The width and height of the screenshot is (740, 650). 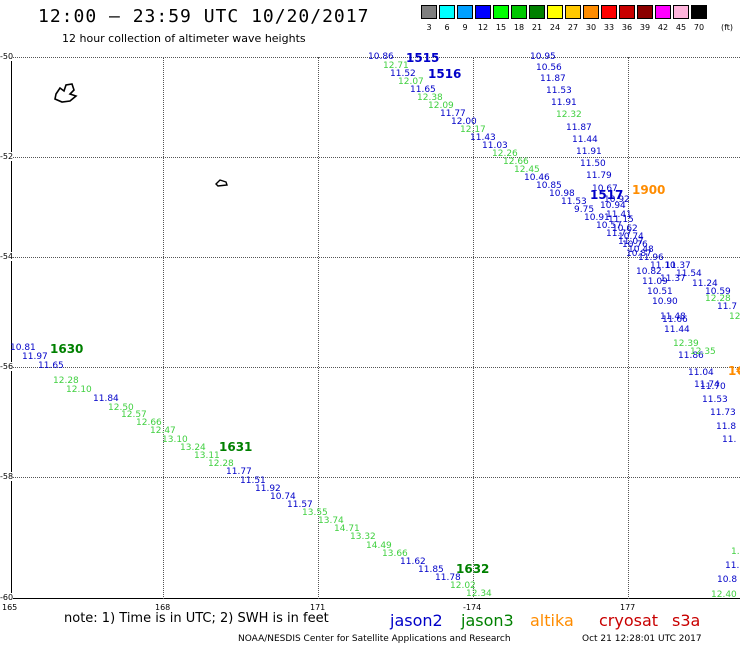 What do you see at coordinates (7, 256) in the screenshot?
I see `lat-label: -54` at bounding box center [7, 256].